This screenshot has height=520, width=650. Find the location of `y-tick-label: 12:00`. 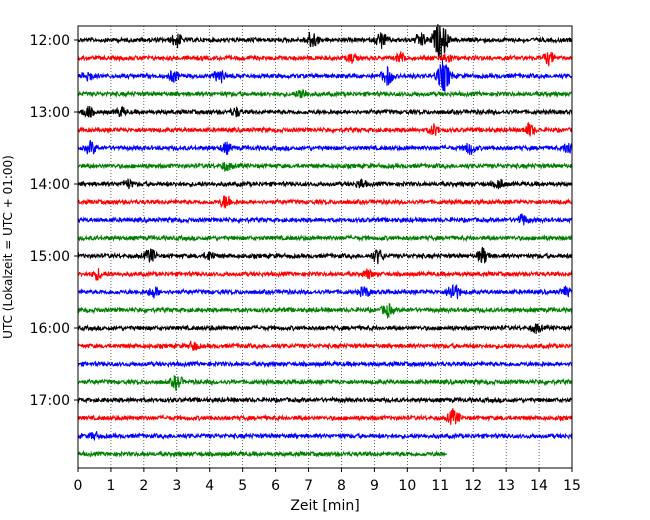

y-tick-label: 12:00 is located at coordinates (50, 41).